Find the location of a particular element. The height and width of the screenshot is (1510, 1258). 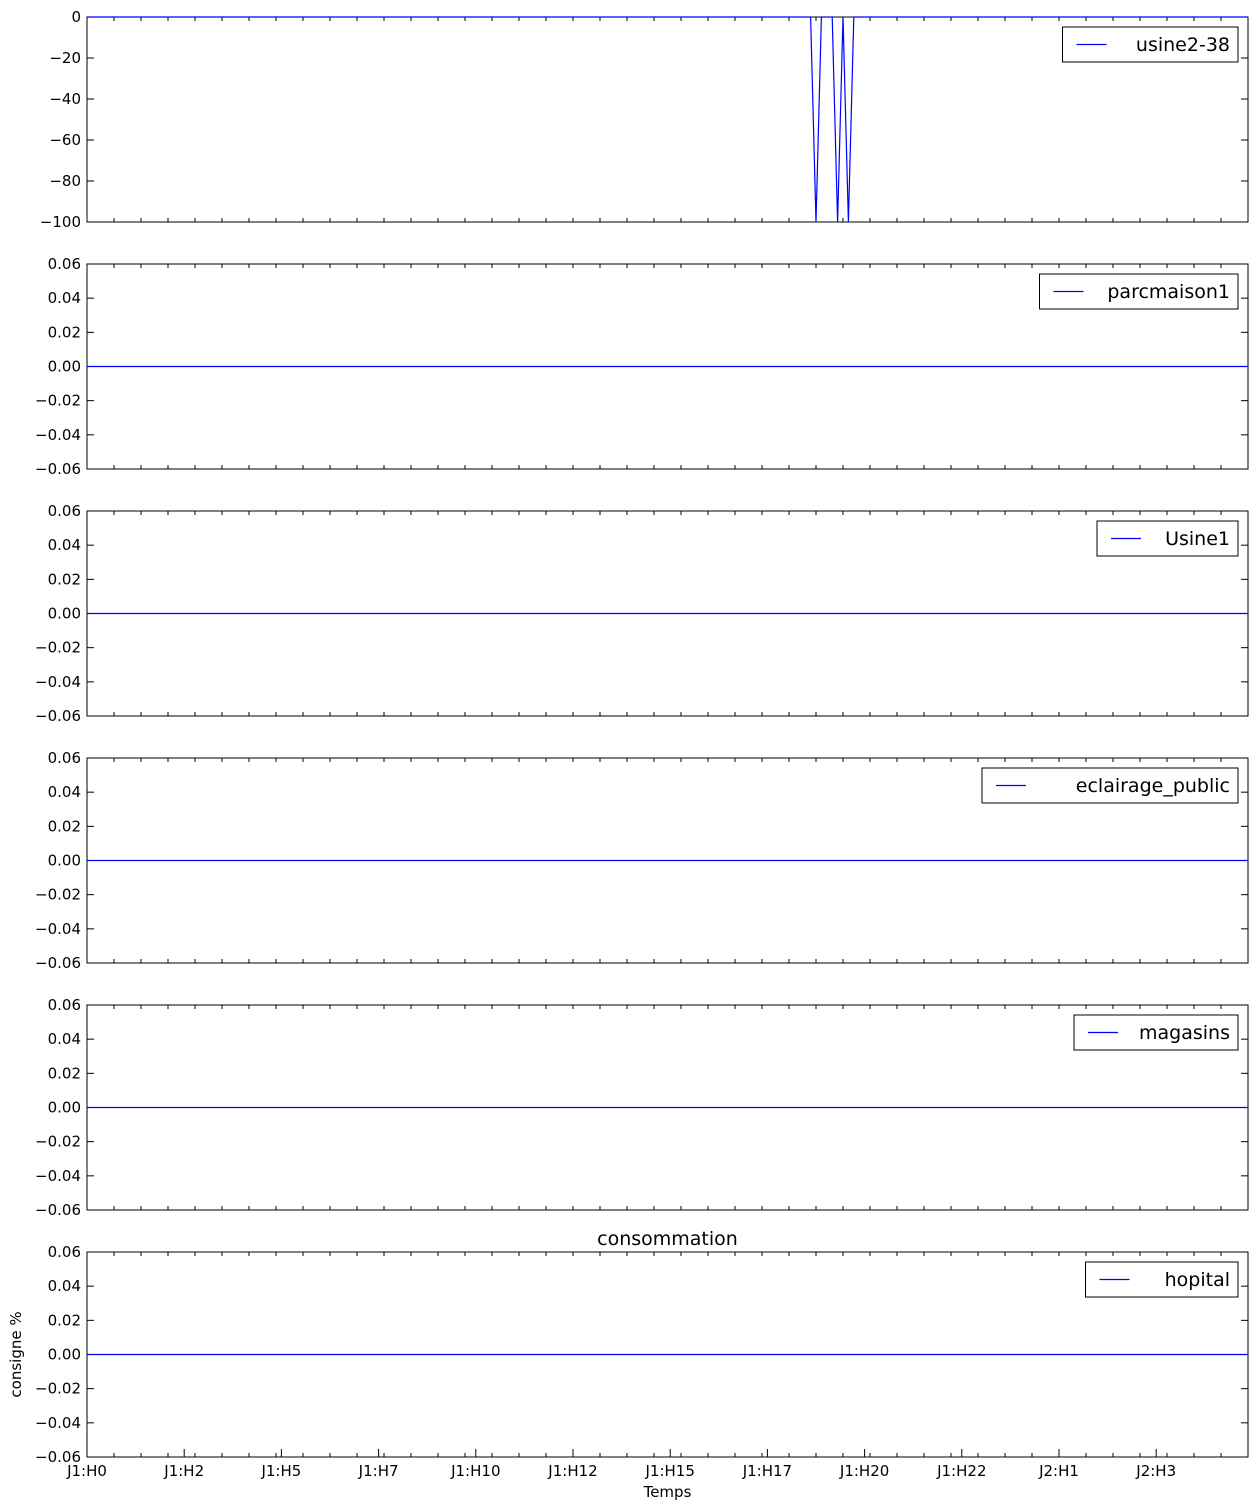

legend: eclairage_public is located at coordinates (1110, 785).